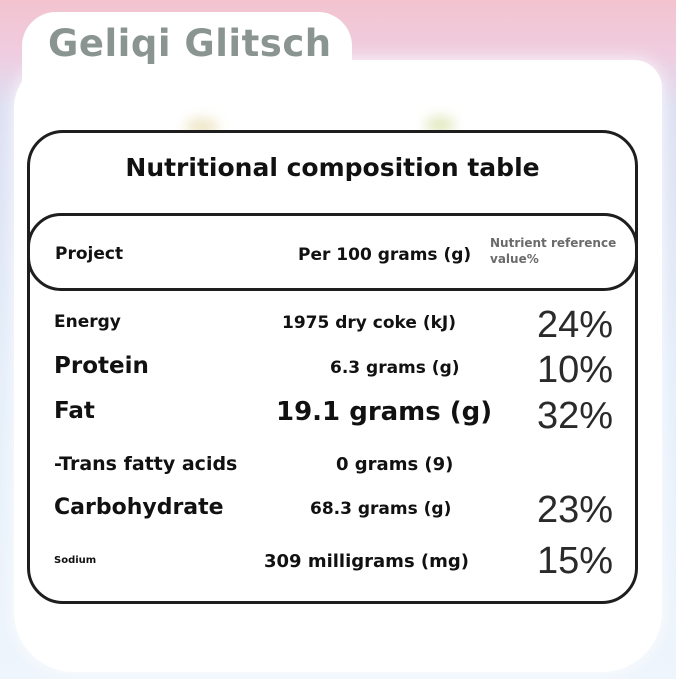  What do you see at coordinates (574, 561) in the screenshot?
I see `row-nrv-sodium: 15%` at bounding box center [574, 561].